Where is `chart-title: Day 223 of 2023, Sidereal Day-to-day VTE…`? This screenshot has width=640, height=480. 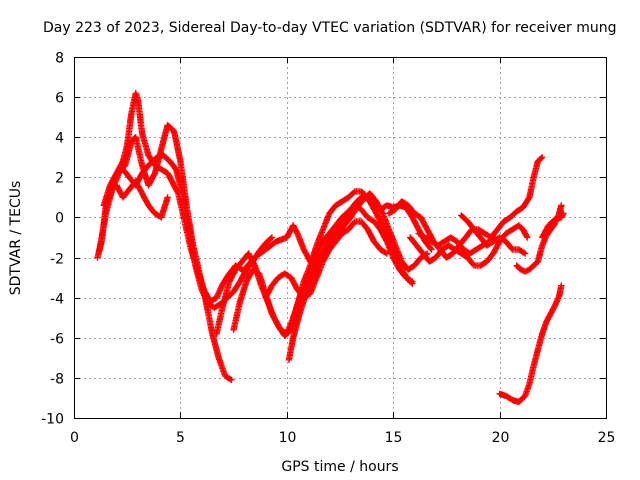
chart-title: Day 223 of 2023, Sidereal Day-to-day VTE… is located at coordinates (330, 28).